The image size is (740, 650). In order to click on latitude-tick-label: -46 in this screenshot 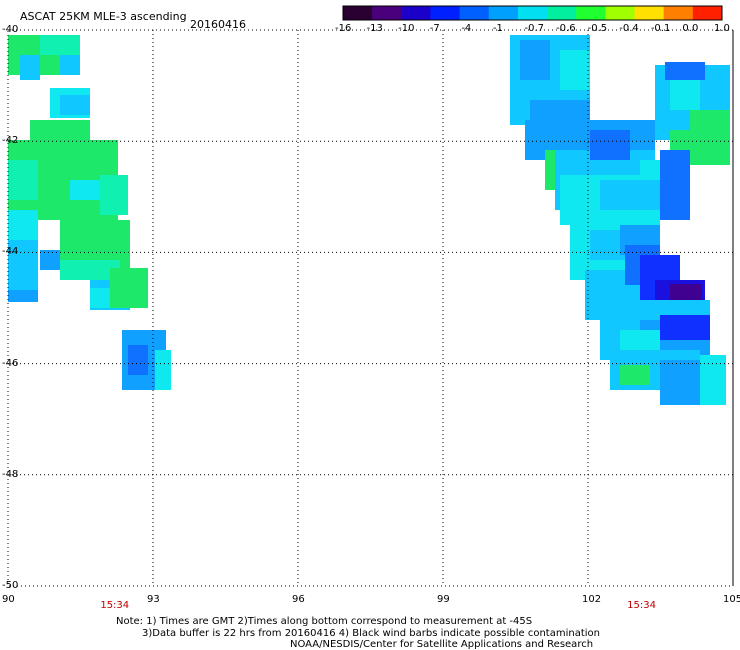, I will do `click(10, 363)`.